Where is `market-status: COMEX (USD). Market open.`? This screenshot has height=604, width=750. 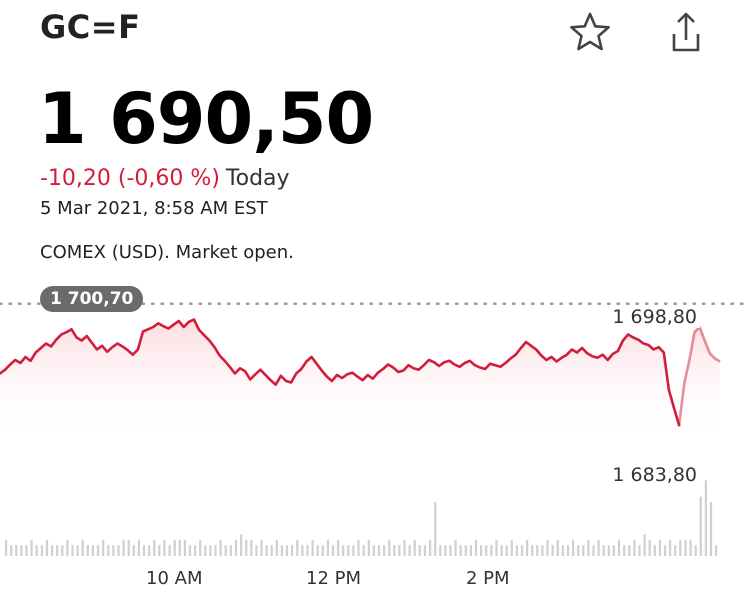
market-status: COMEX (USD). Market open. is located at coordinates (167, 252).